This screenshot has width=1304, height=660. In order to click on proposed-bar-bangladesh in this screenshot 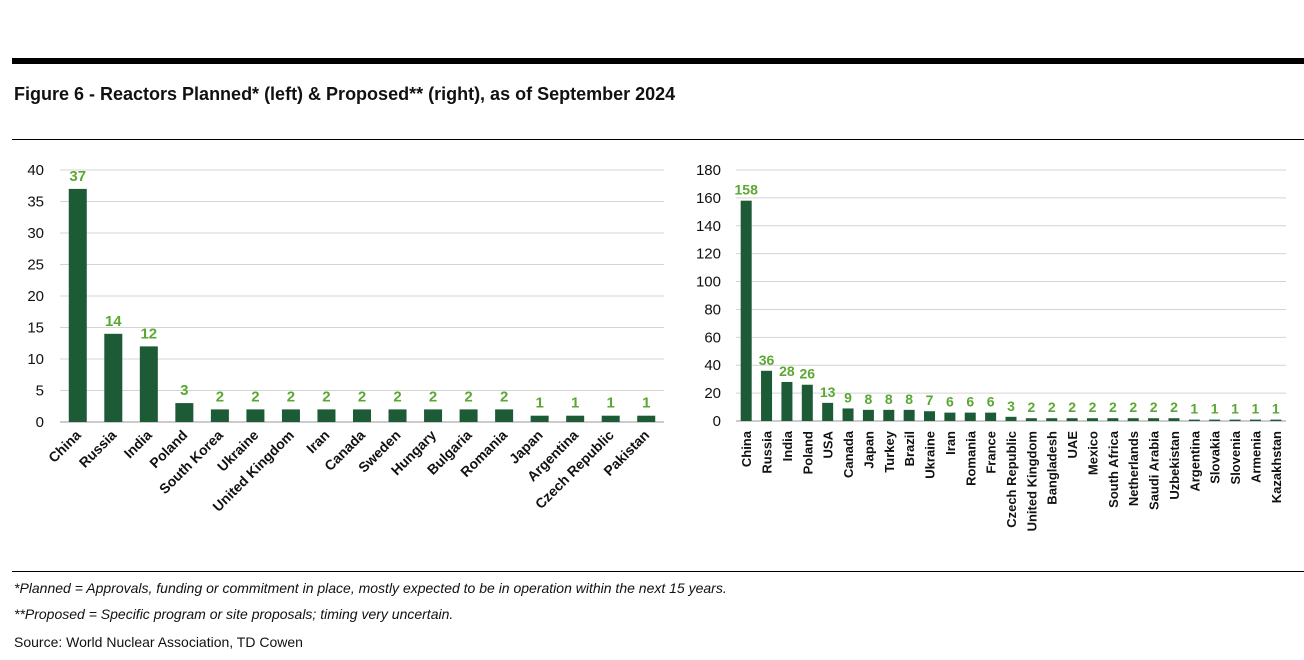, I will do `click(1052, 419)`.